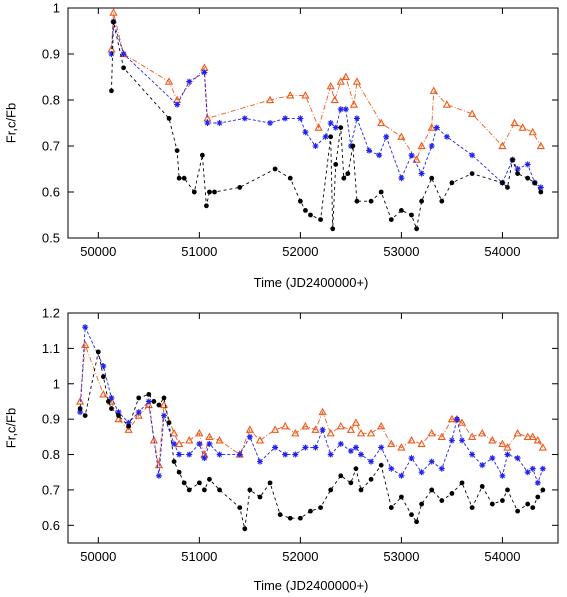  What do you see at coordinates (311, 585) in the screenshot?
I see `x-axis-label: Time (JD2400000+)` at bounding box center [311, 585].